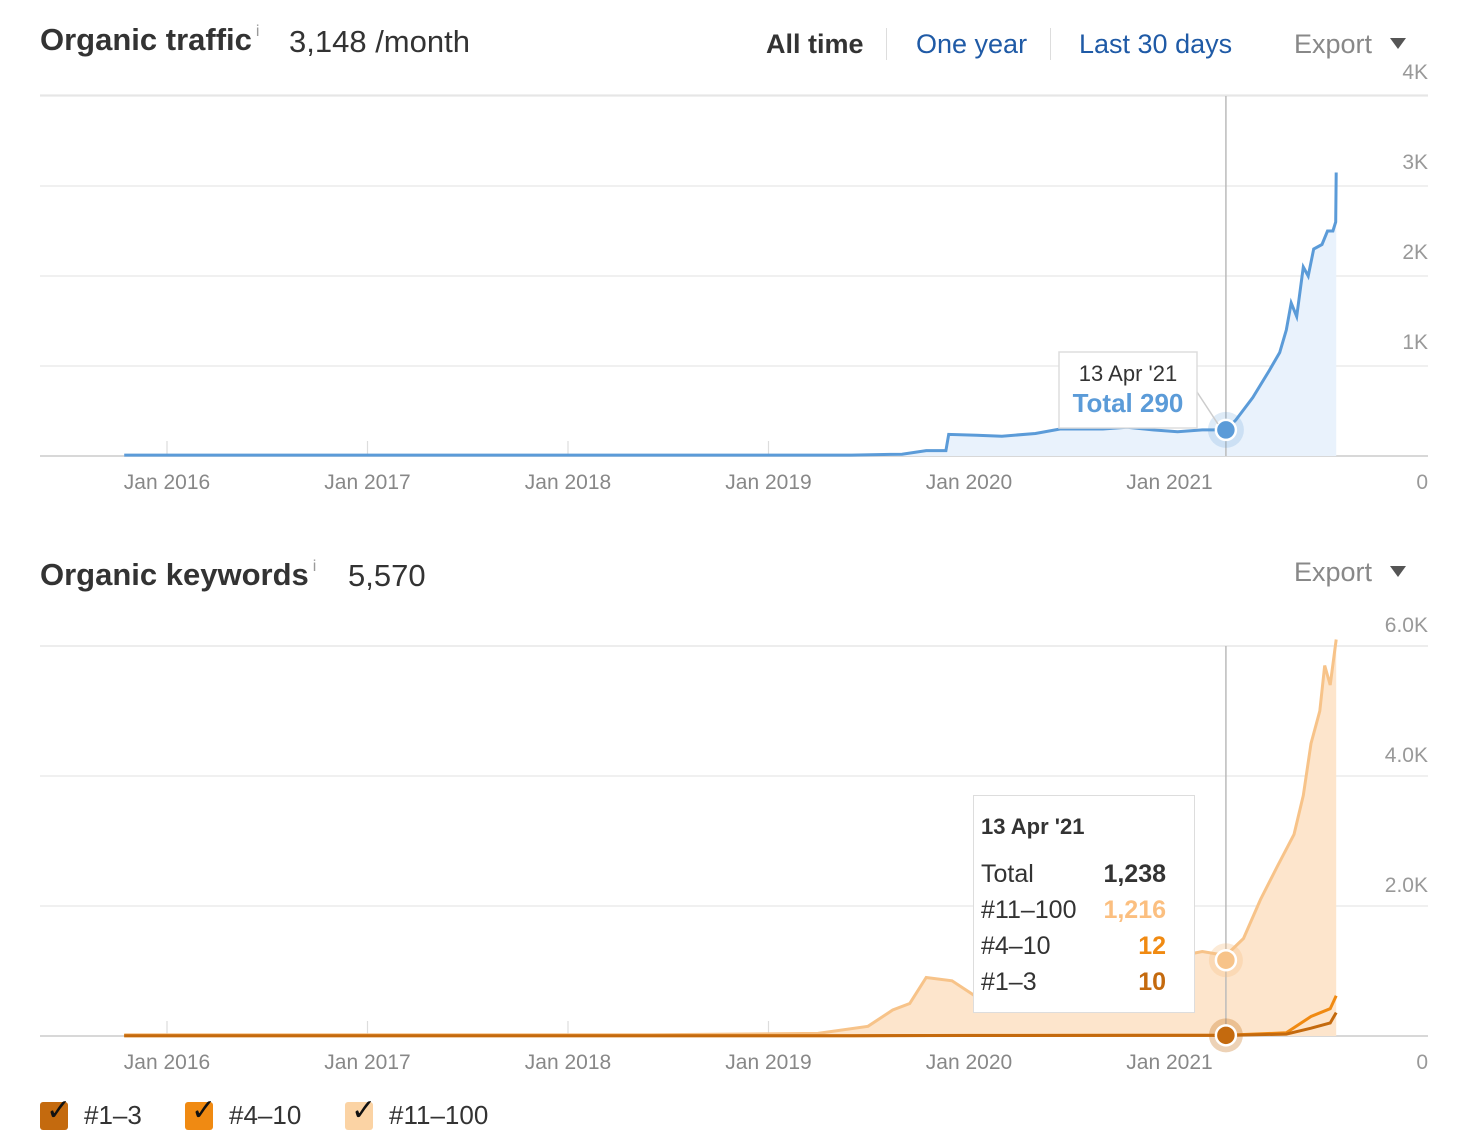  What do you see at coordinates (265, 1115) in the screenshot?
I see `legend-label: #4–10` at bounding box center [265, 1115].